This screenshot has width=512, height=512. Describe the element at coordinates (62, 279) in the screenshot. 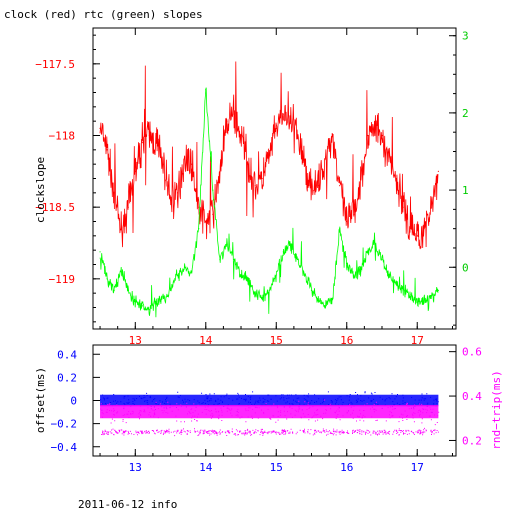

I see `top-left-tick-label: −119` at that location.